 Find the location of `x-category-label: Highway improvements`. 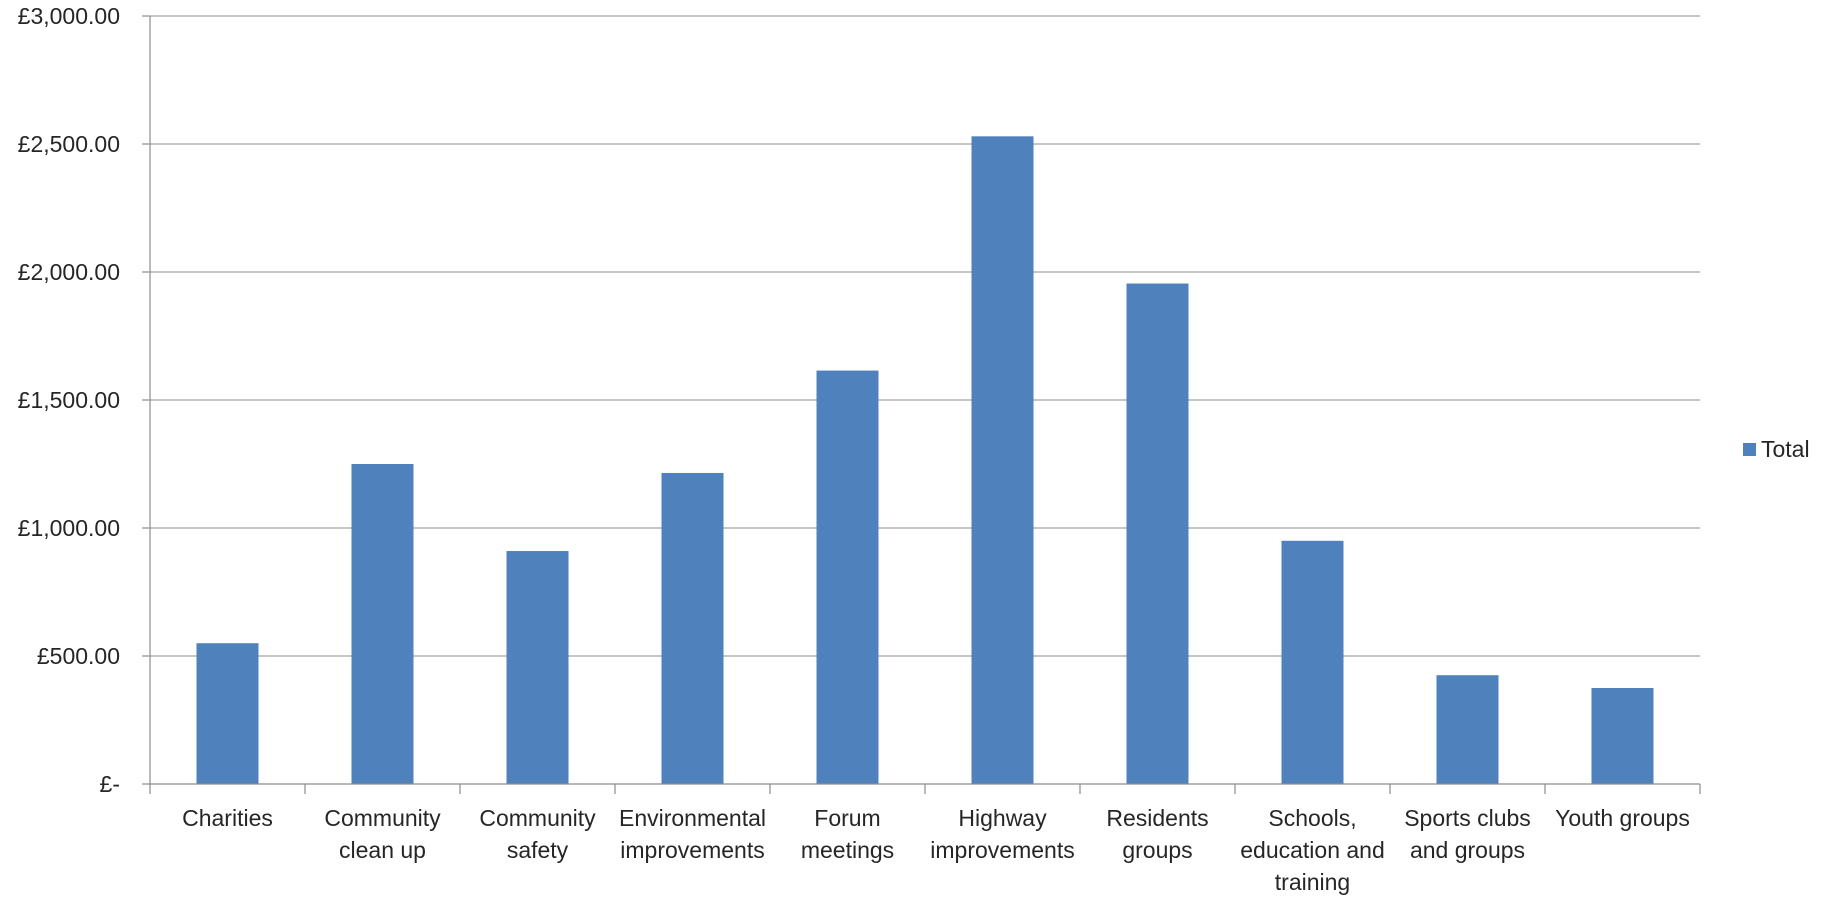

x-category-label: Highway improvements is located at coordinates (1002, 834).